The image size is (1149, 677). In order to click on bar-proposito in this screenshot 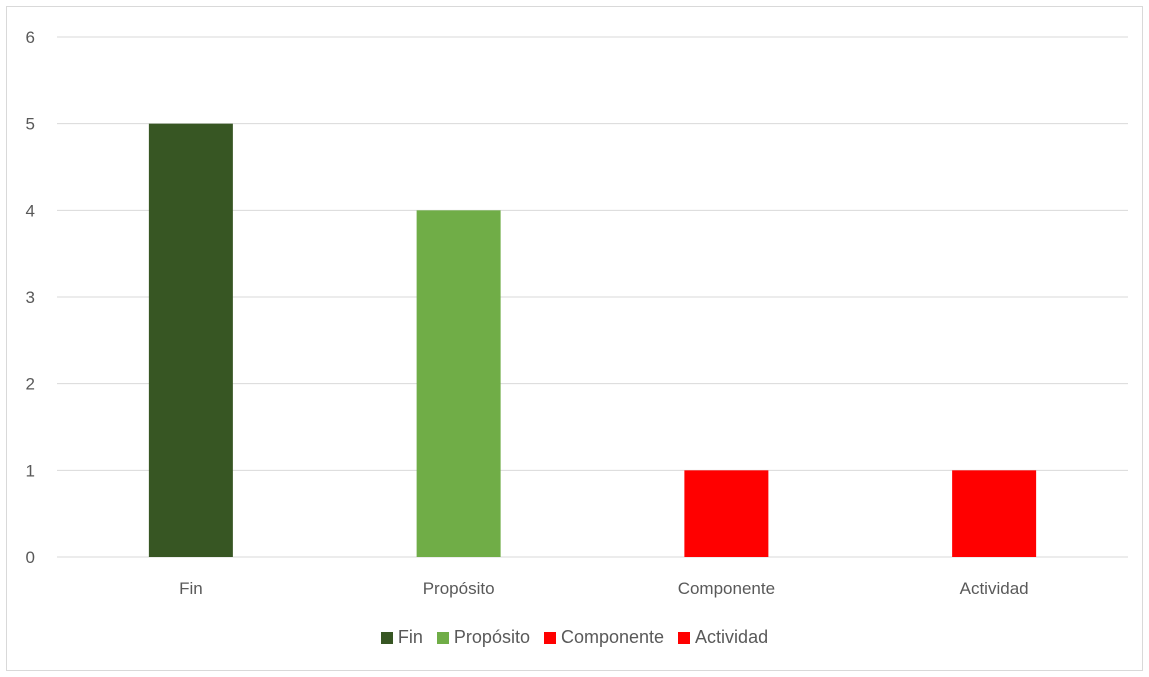, I will do `click(458, 384)`.